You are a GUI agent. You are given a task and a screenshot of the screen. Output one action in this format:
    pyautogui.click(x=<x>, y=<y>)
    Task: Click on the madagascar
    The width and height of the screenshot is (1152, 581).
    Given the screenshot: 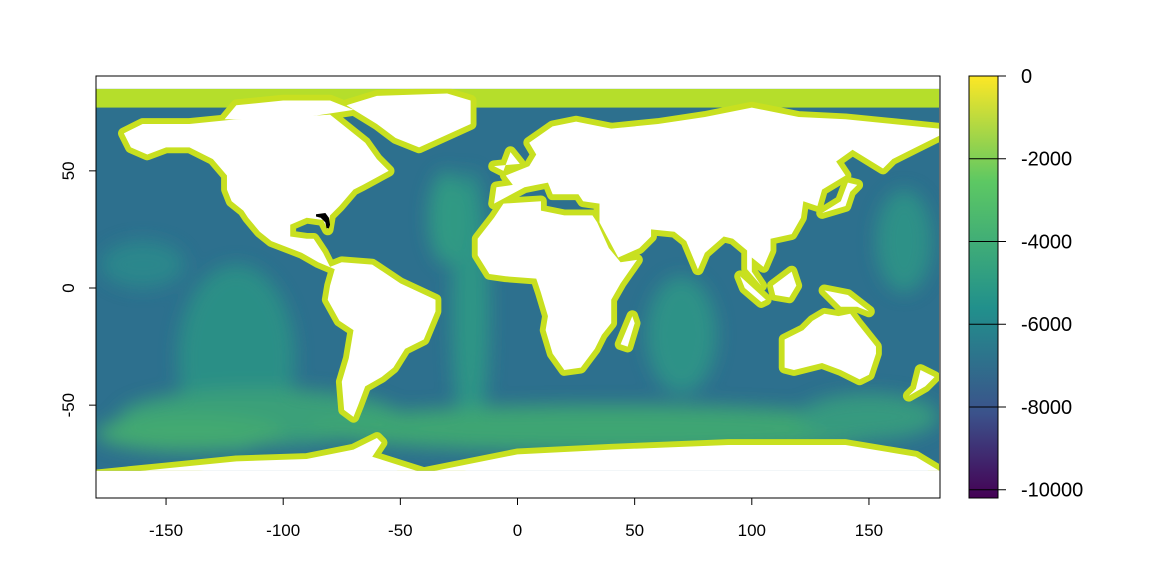 What is the action you would take?
    pyautogui.click(x=627, y=331)
    